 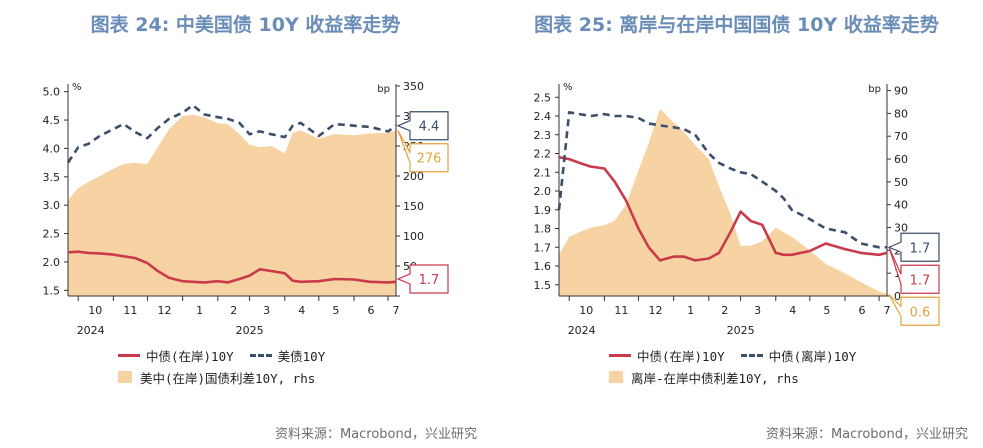 What do you see at coordinates (429, 159) in the screenshot?
I see `callout-label: 276` at bounding box center [429, 159].